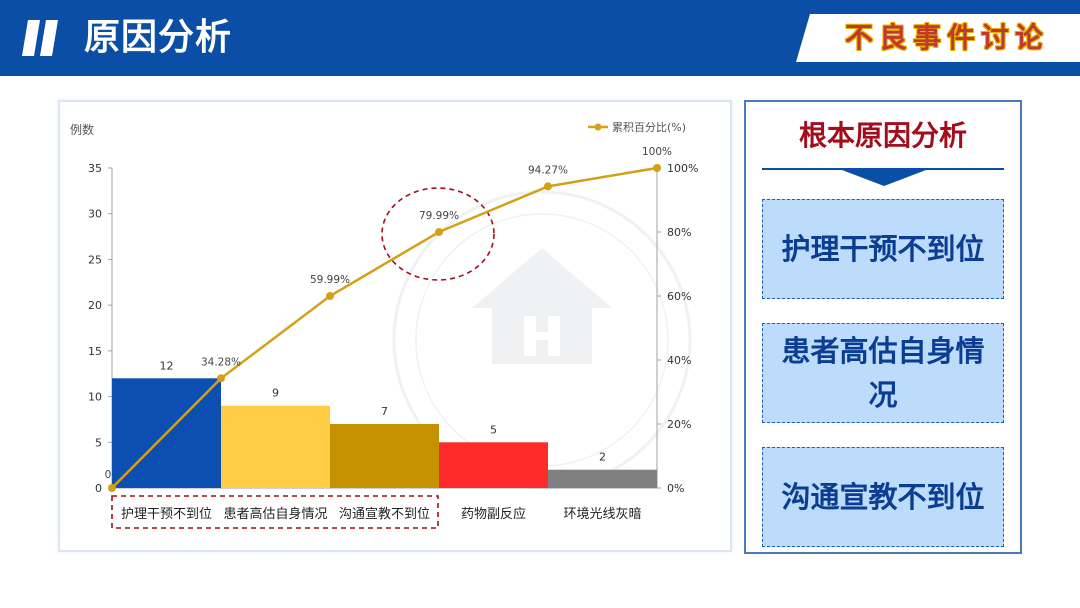 The height and width of the screenshot is (608, 1080). I want to click on x-category-label: 沟通宣教不到位, so click(384, 514).